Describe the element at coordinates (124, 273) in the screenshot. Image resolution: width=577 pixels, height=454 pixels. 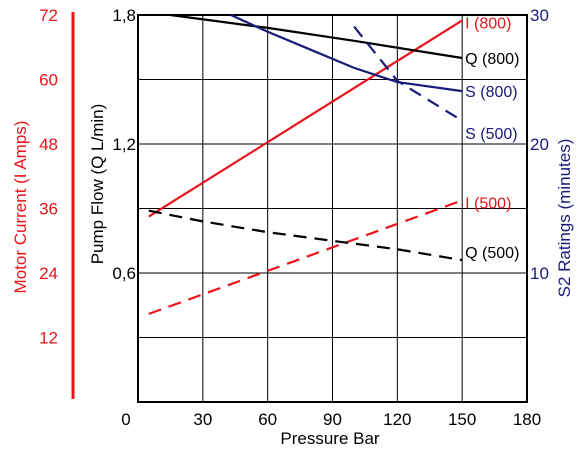
I see `flow-tick-label: 0,6` at that location.